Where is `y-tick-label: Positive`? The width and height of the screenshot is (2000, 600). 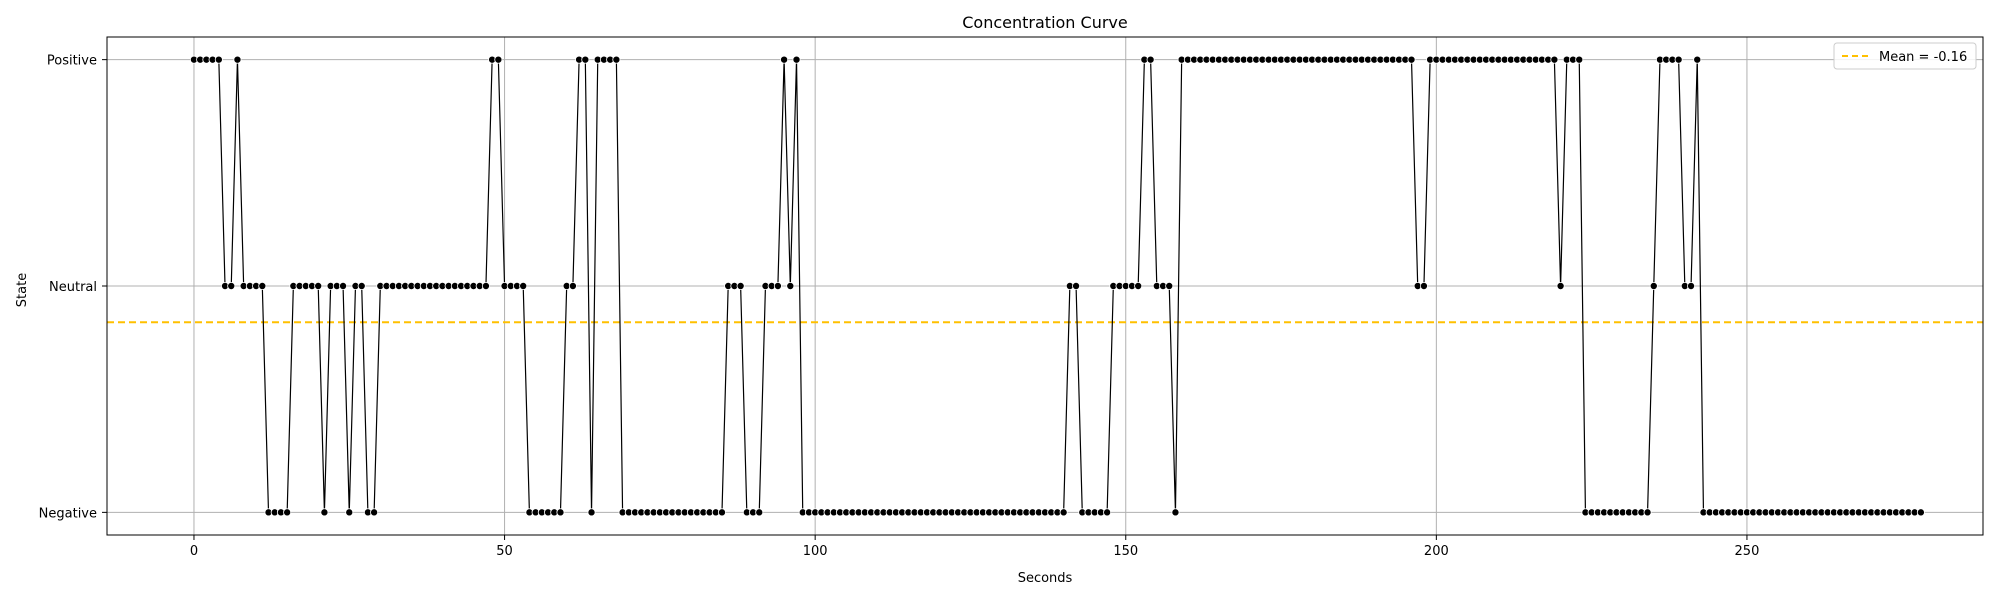 y-tick-label: Positive is located at coordinates (72, 61).